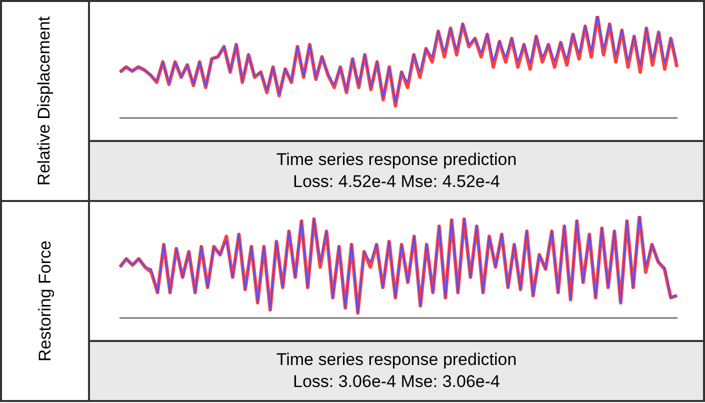  What do you see at coordinates (45, 301) in the screenshot?
I see `y-axis-title: Restoring Force` at bounding box center [45, 301].